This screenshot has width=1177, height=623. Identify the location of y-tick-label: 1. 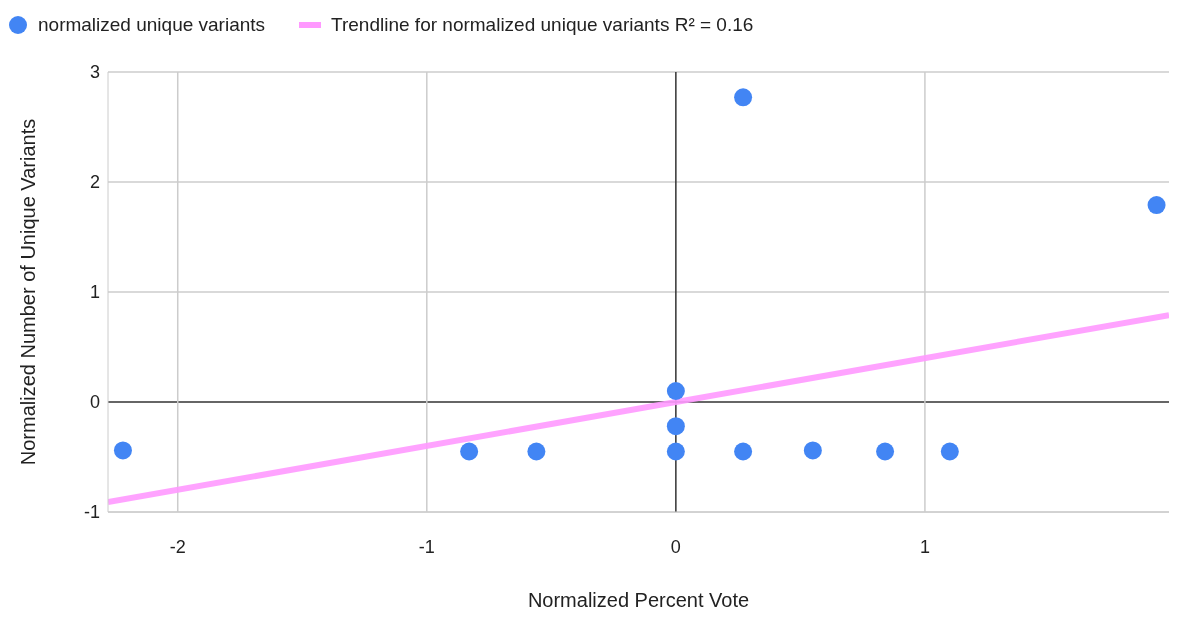
(94, 292).